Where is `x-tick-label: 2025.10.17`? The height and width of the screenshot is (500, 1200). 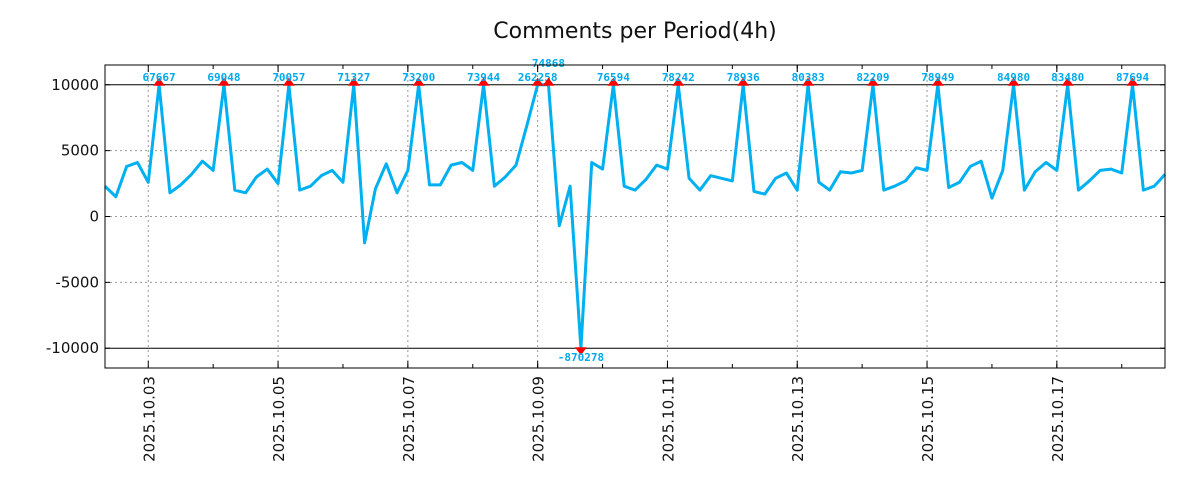
x-tick-label: 2025.10.17 is located at coordinates (1058, 419).